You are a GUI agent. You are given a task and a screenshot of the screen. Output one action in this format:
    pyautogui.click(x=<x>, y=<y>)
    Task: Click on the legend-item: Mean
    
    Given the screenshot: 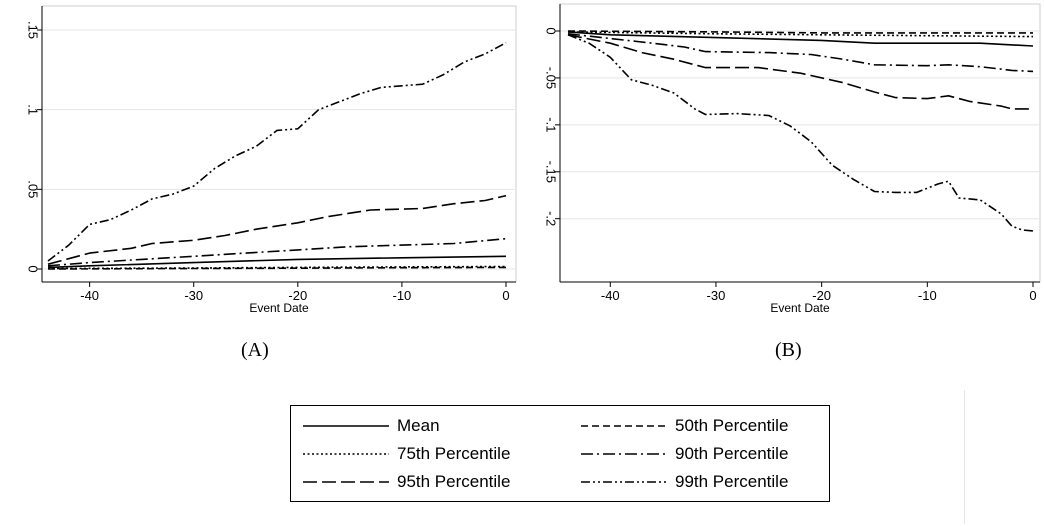 What is the action you would take?
    pyautogui.click(x=371, y=426)
    